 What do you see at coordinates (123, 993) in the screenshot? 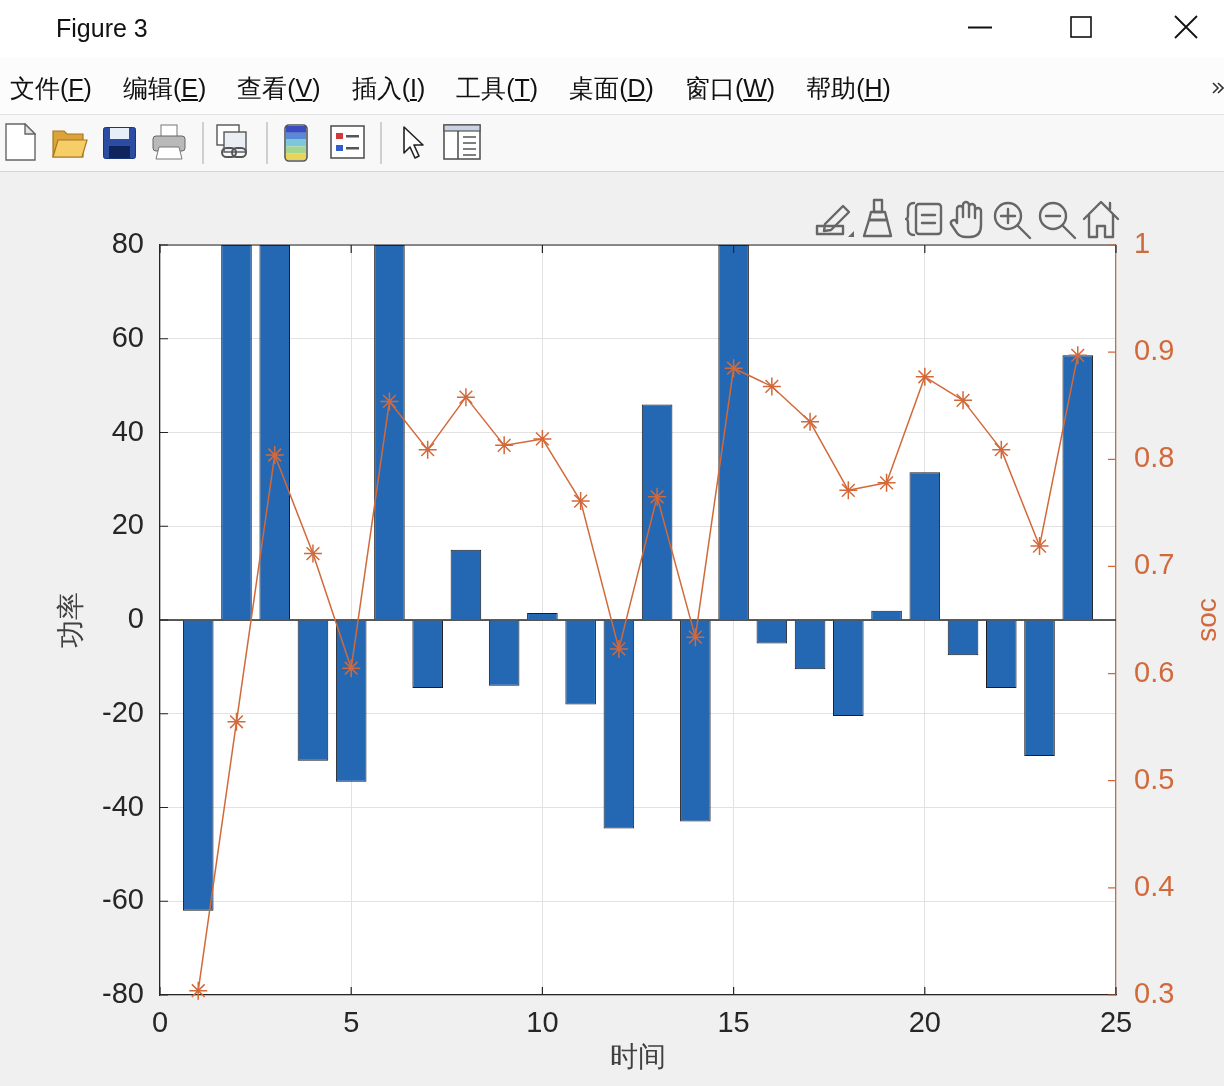
I see `y-tick-label: -80` at bounding box center [123, 993].